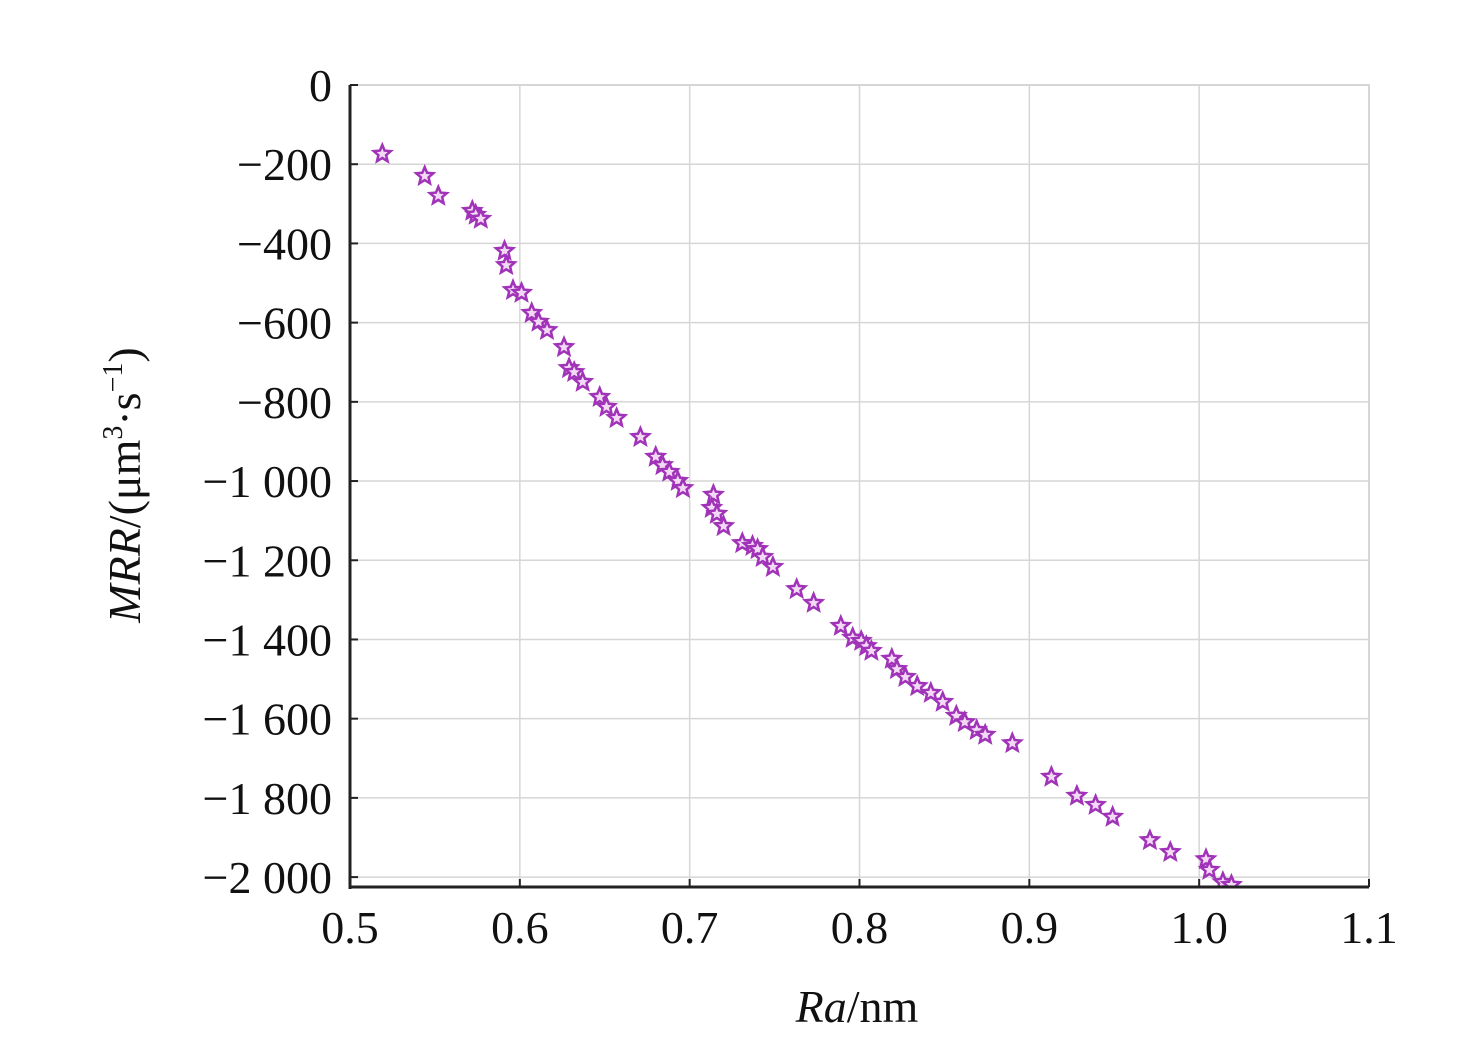 The width and height of the screenshot is (1476, 1039). I want to click on y-tick-label: −200, so click(284, 164).